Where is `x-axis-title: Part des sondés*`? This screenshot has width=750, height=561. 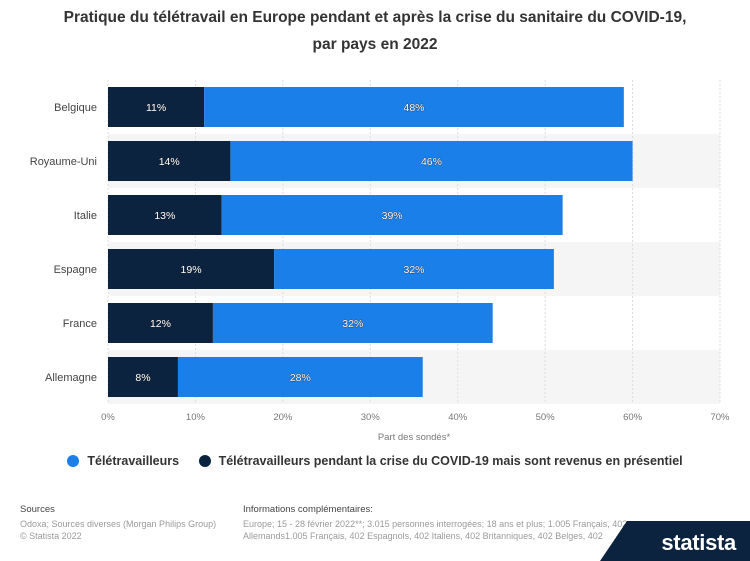
x-axis-title: Part des sondés* is located at coordinates (414, 437).